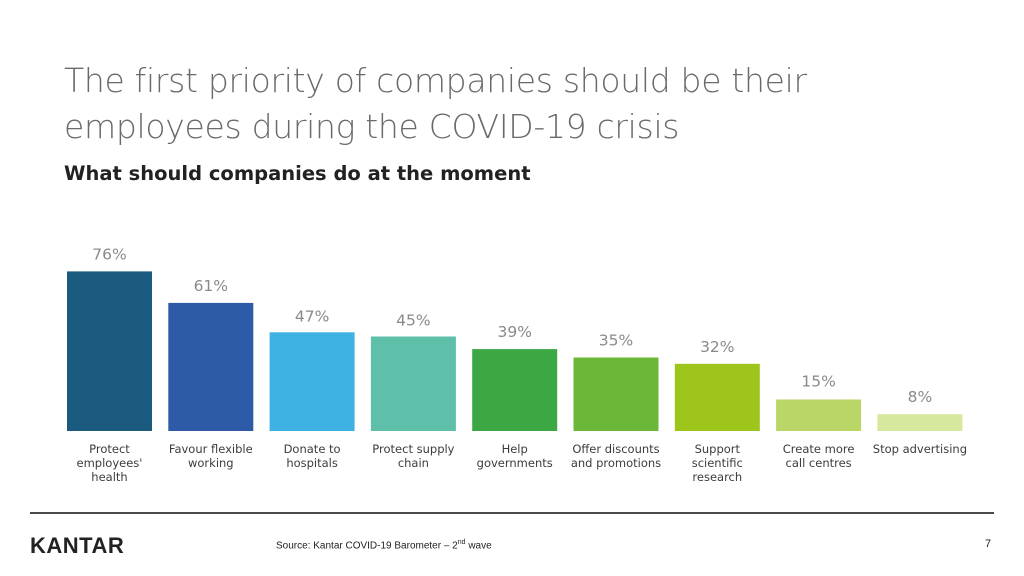  Describe the element at coordinates (818, 382) in the screenshot. I see `value-label: 15%` at that location.